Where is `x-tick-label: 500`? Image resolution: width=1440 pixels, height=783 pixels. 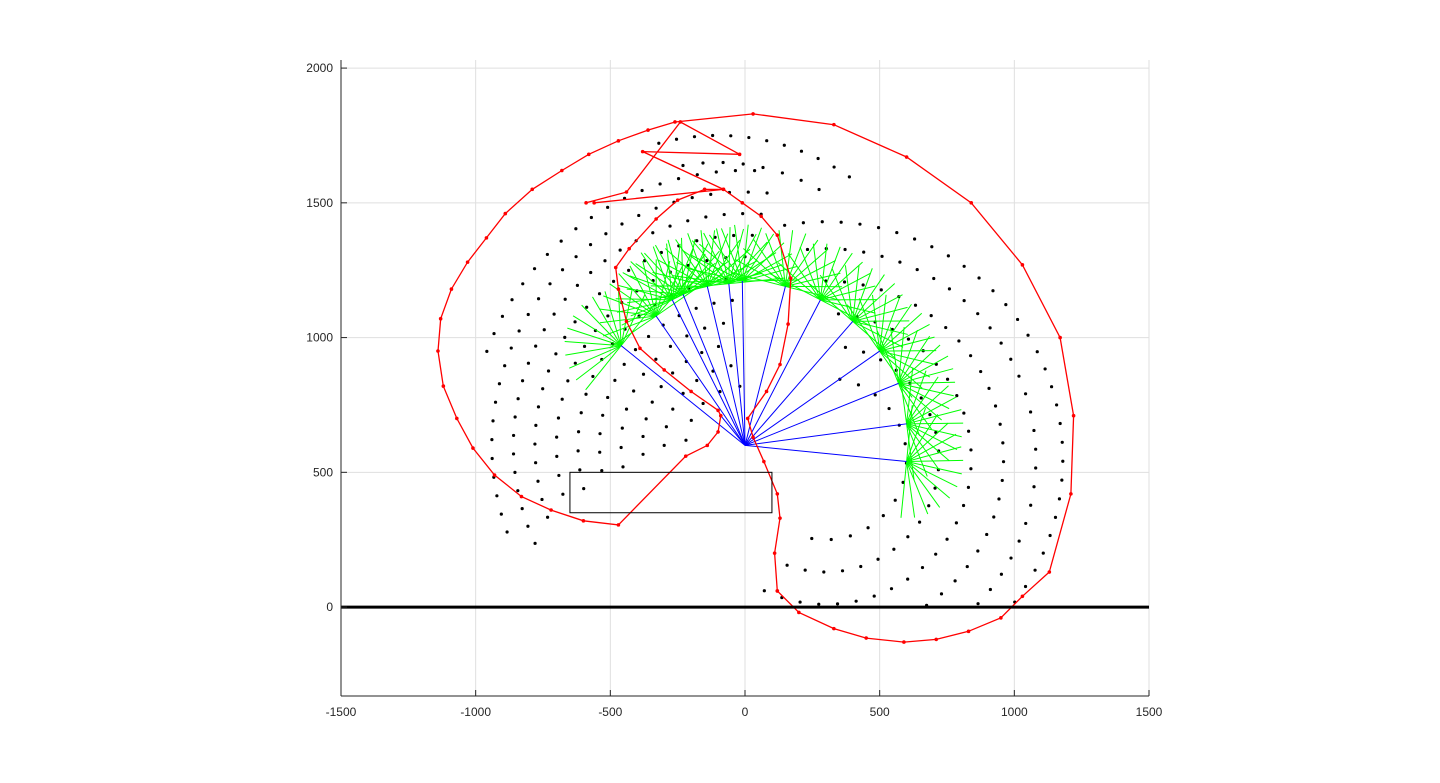 x-tick-label: 500 is located at coordinates (880, 712).